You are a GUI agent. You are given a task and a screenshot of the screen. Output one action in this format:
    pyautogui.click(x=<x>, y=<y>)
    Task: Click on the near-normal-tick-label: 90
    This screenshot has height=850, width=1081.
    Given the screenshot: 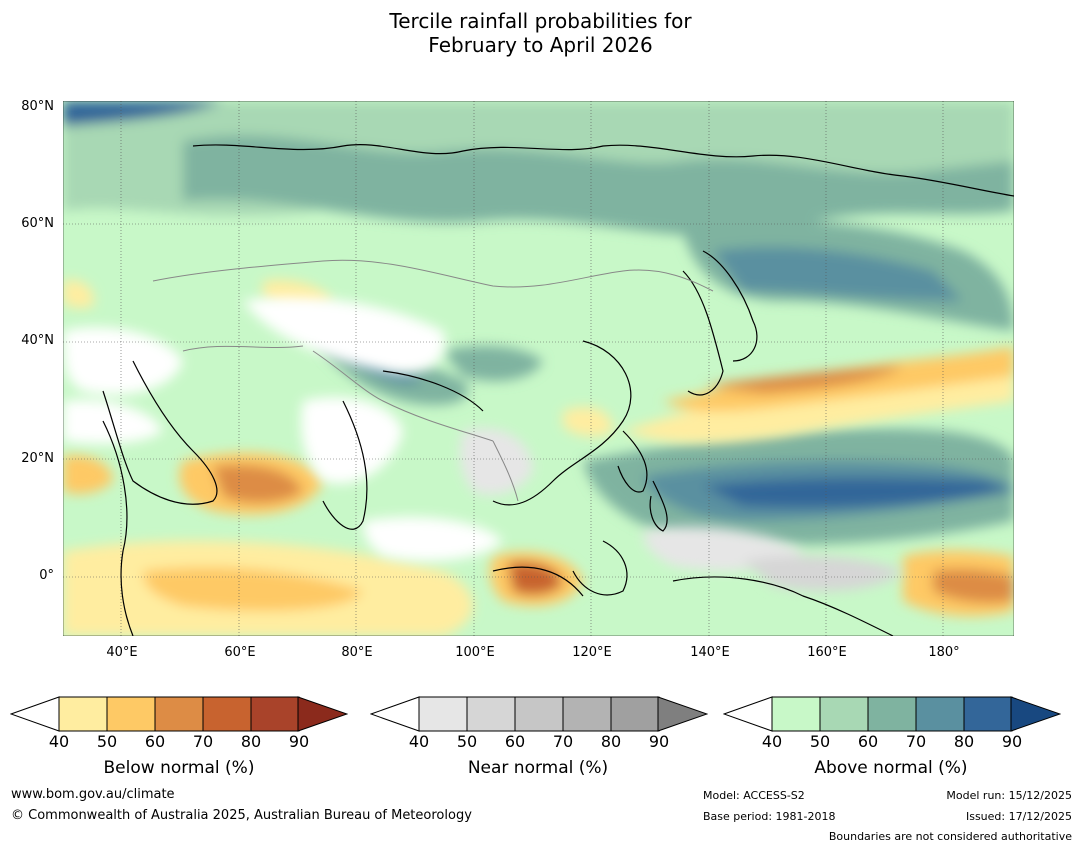 What is the action you would take?
    pyautogui.click(x=659, y=741)
    